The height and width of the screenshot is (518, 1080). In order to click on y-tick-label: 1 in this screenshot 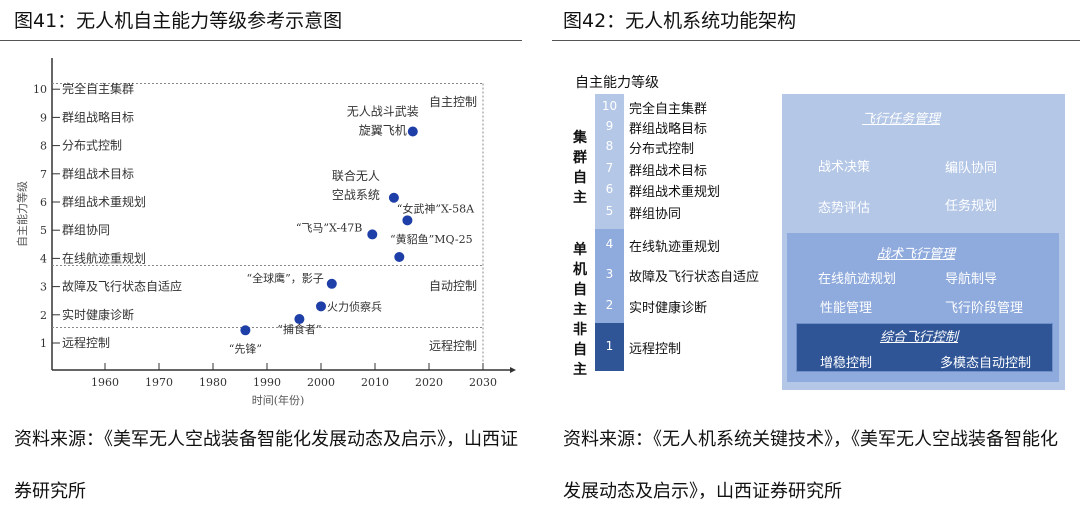, I will do `click(43, 343)`.